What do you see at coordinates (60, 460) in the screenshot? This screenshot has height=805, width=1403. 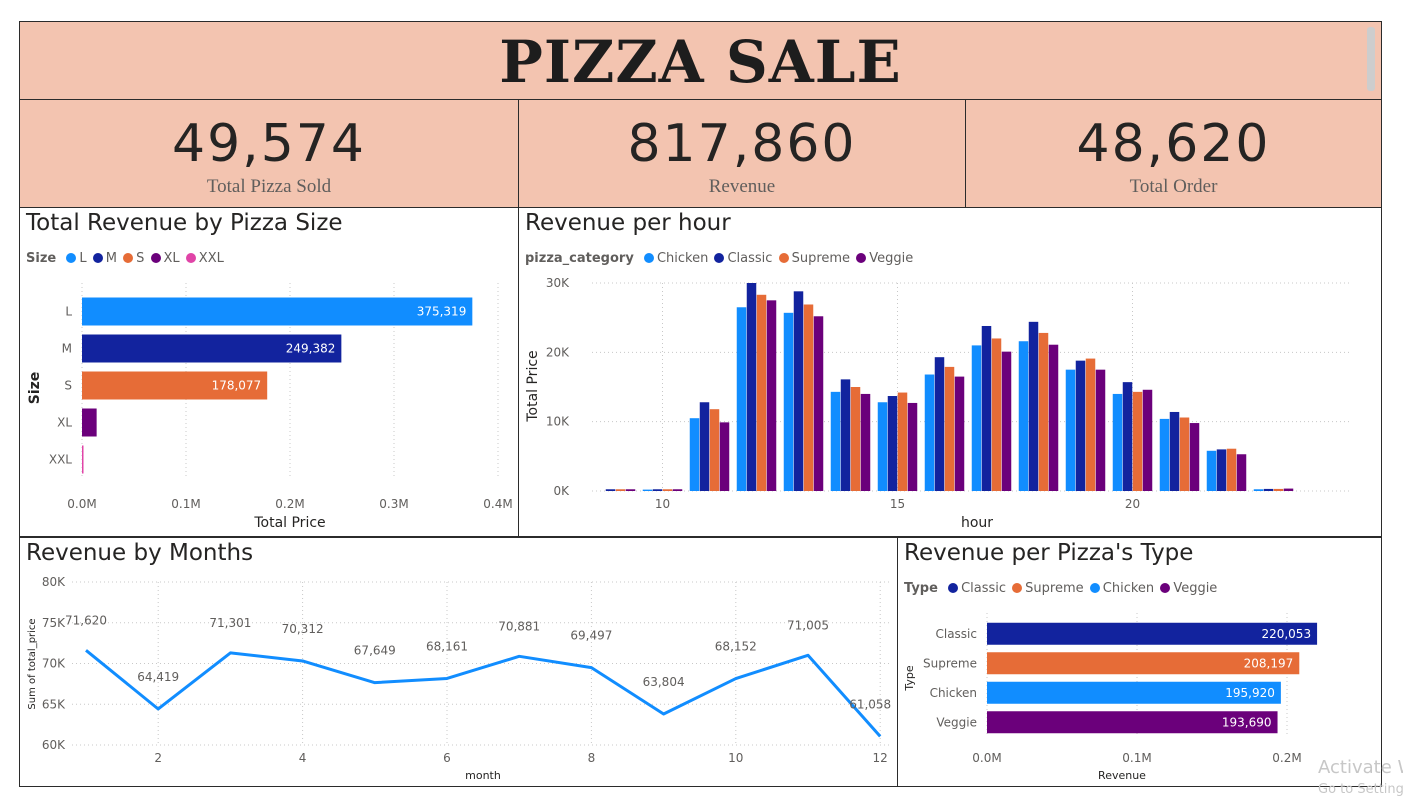 I see `y-tick-label: XXL` at bounding box center [60, 460].